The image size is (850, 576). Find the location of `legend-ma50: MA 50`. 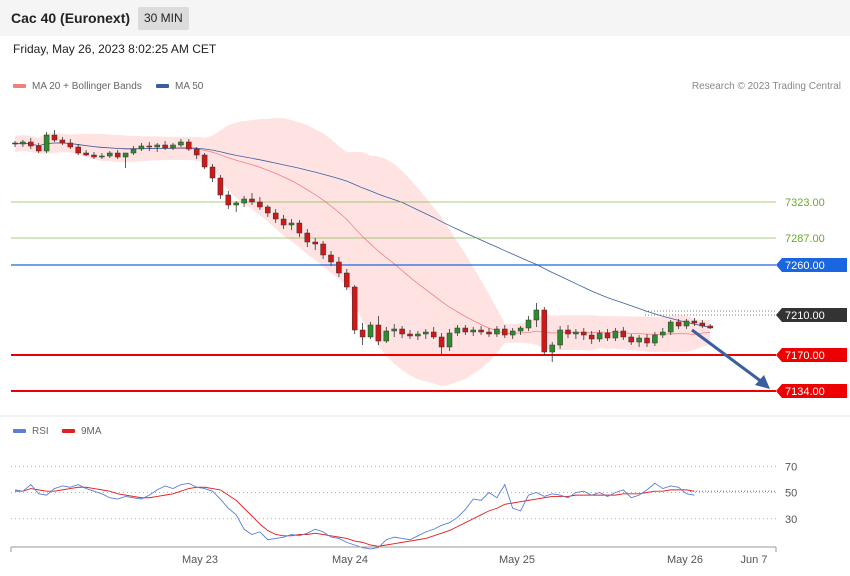

legend-ma50: MA 50 is located at coordinates (179, 86).